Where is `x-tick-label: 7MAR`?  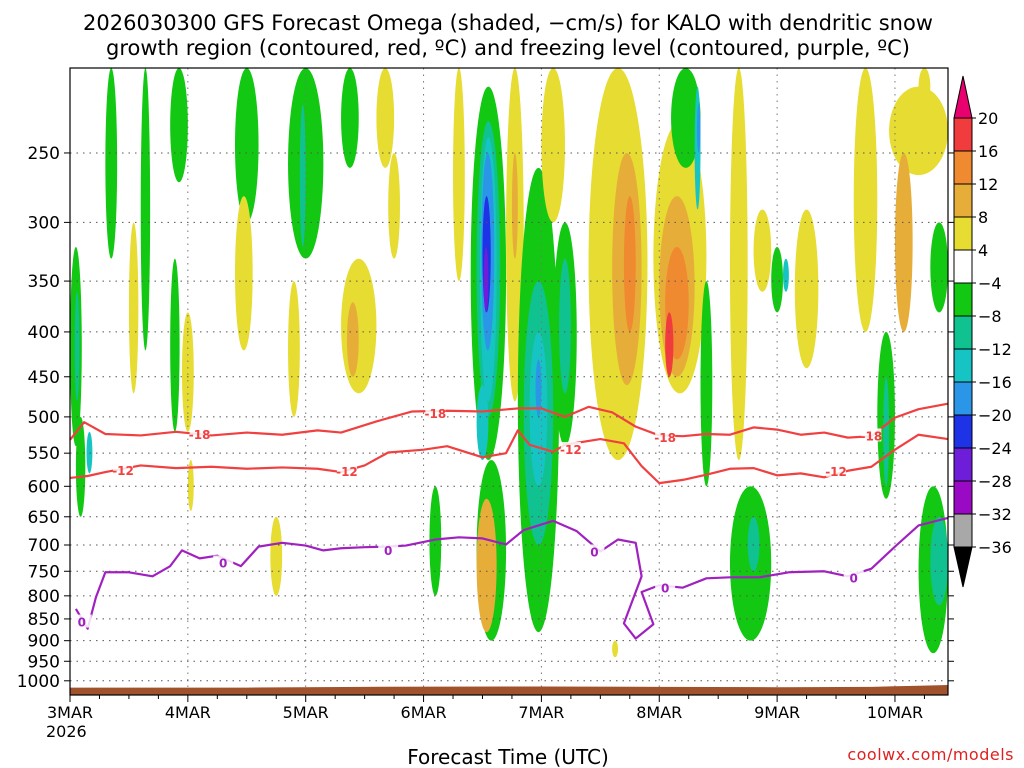
x-tick-label: 7MAR is located at coordinates (541, 712).